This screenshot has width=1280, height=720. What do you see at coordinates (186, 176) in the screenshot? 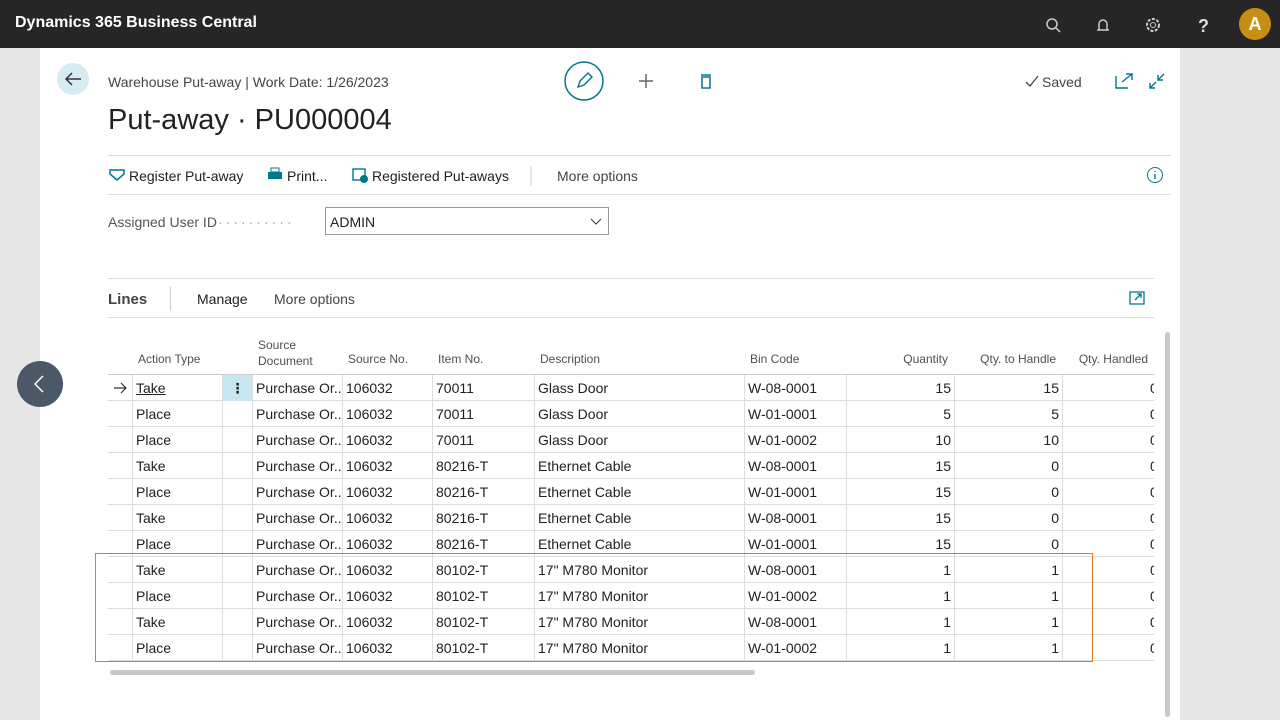
I see `action-button: Register Put-away` at bounding box center [186, 176].